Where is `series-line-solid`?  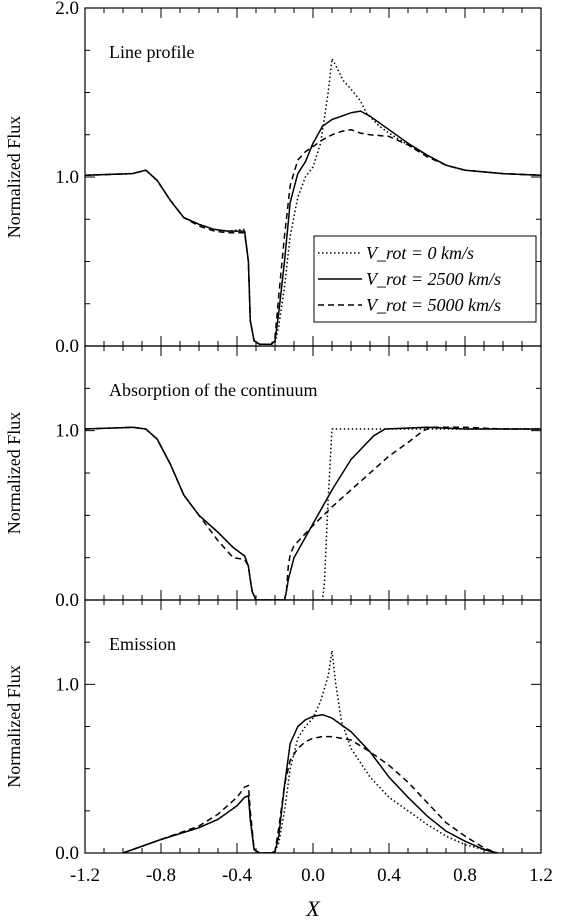 series-line-solid is located at coordinates (310, 783).